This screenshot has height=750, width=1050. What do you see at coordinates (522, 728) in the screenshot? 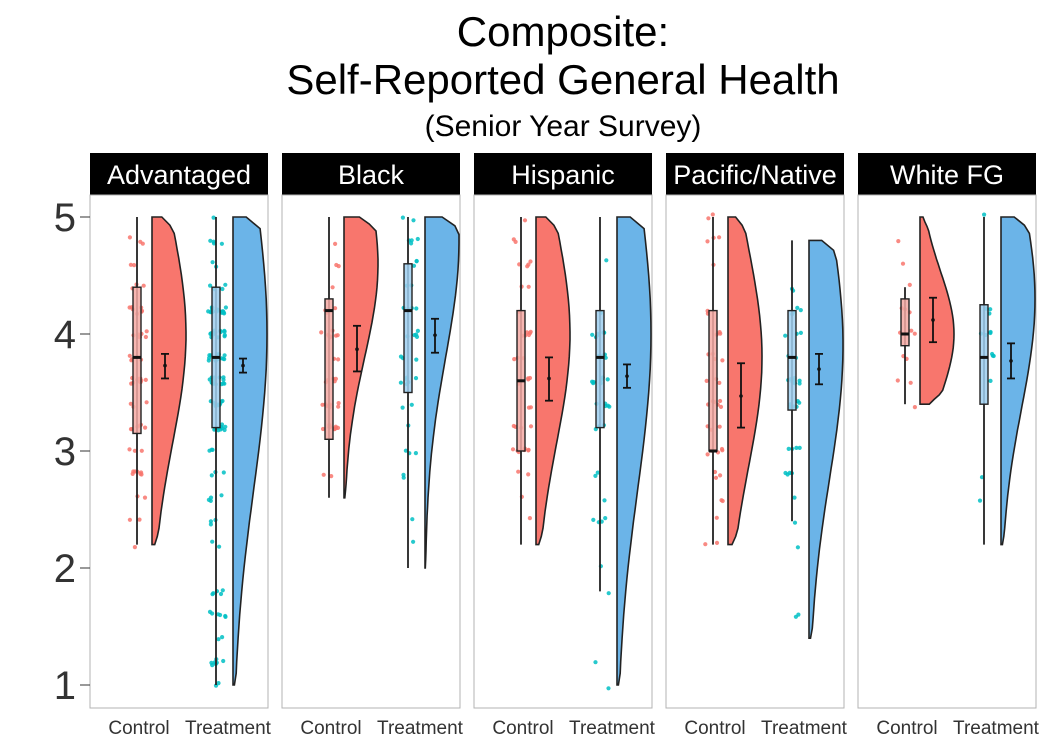
I see `panel-2-x-label-control: Control` at bounding box center [522, 728].